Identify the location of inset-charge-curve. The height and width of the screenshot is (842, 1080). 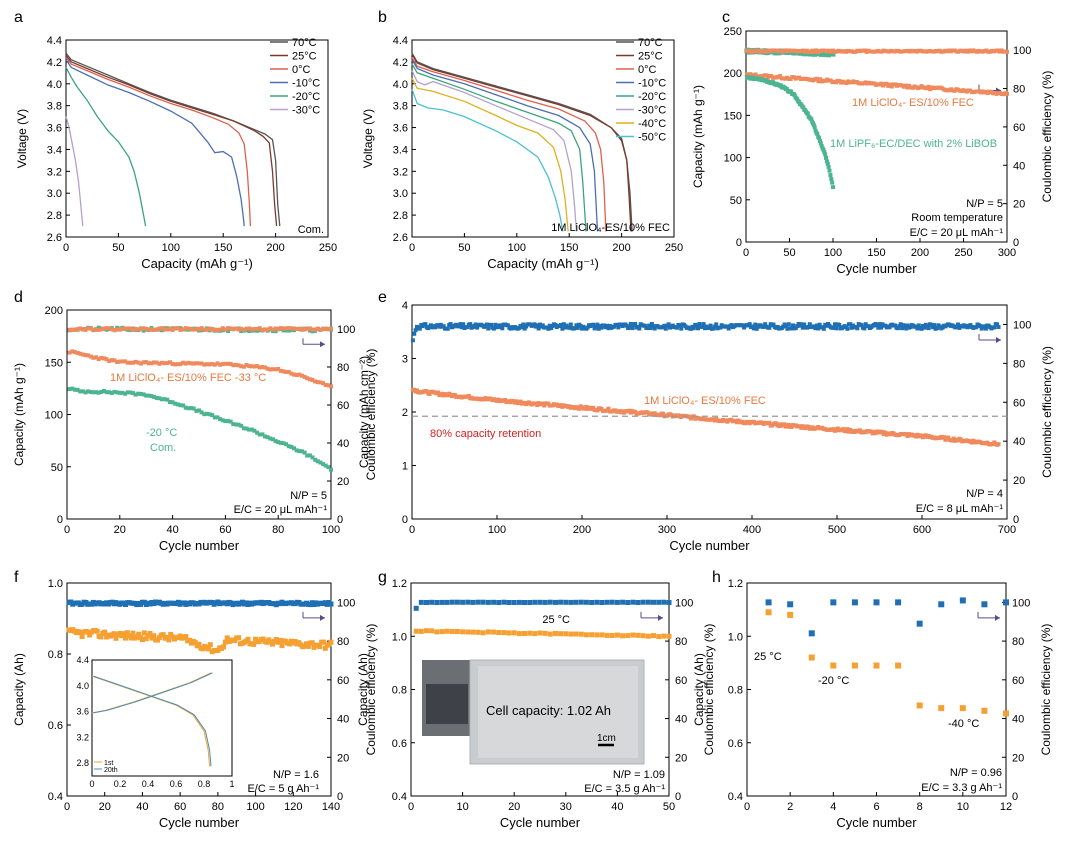
(153, 693).